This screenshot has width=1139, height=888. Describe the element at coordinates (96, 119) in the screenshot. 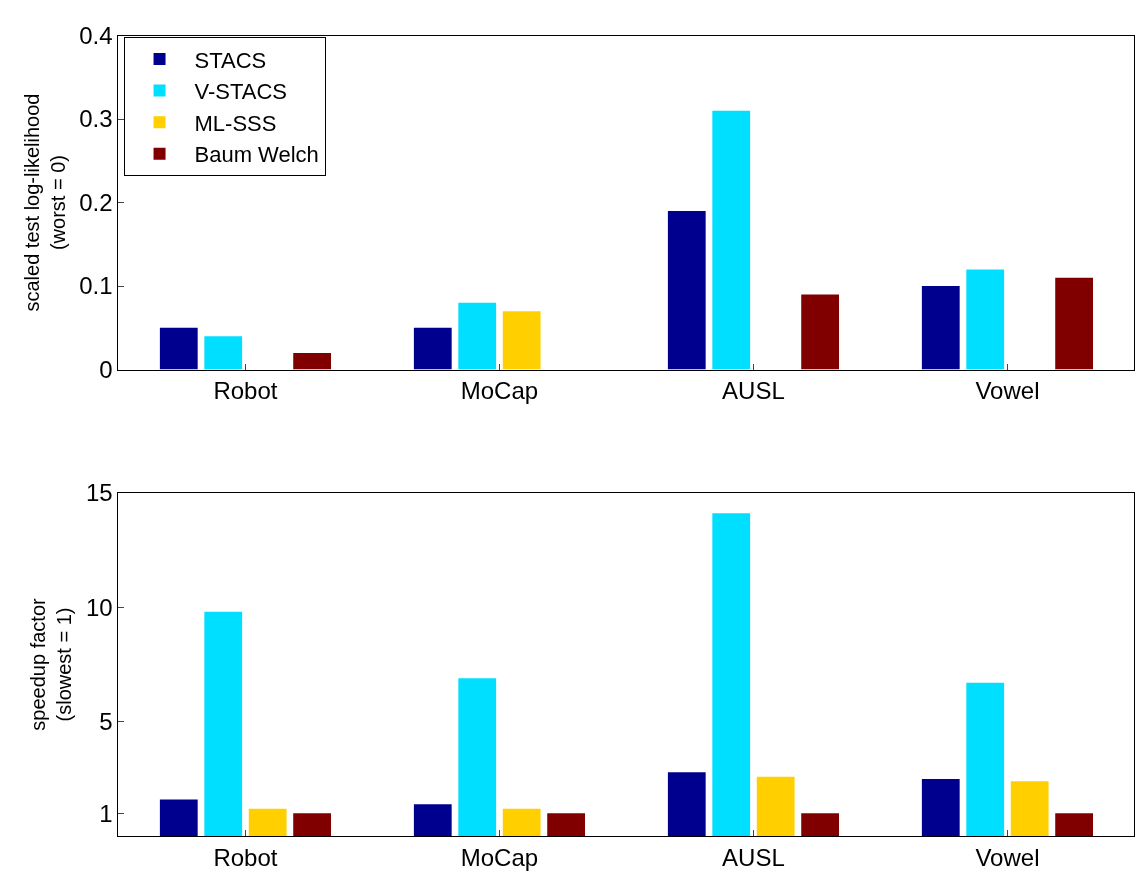

I see `y-tick-label: 0.3` at that location.